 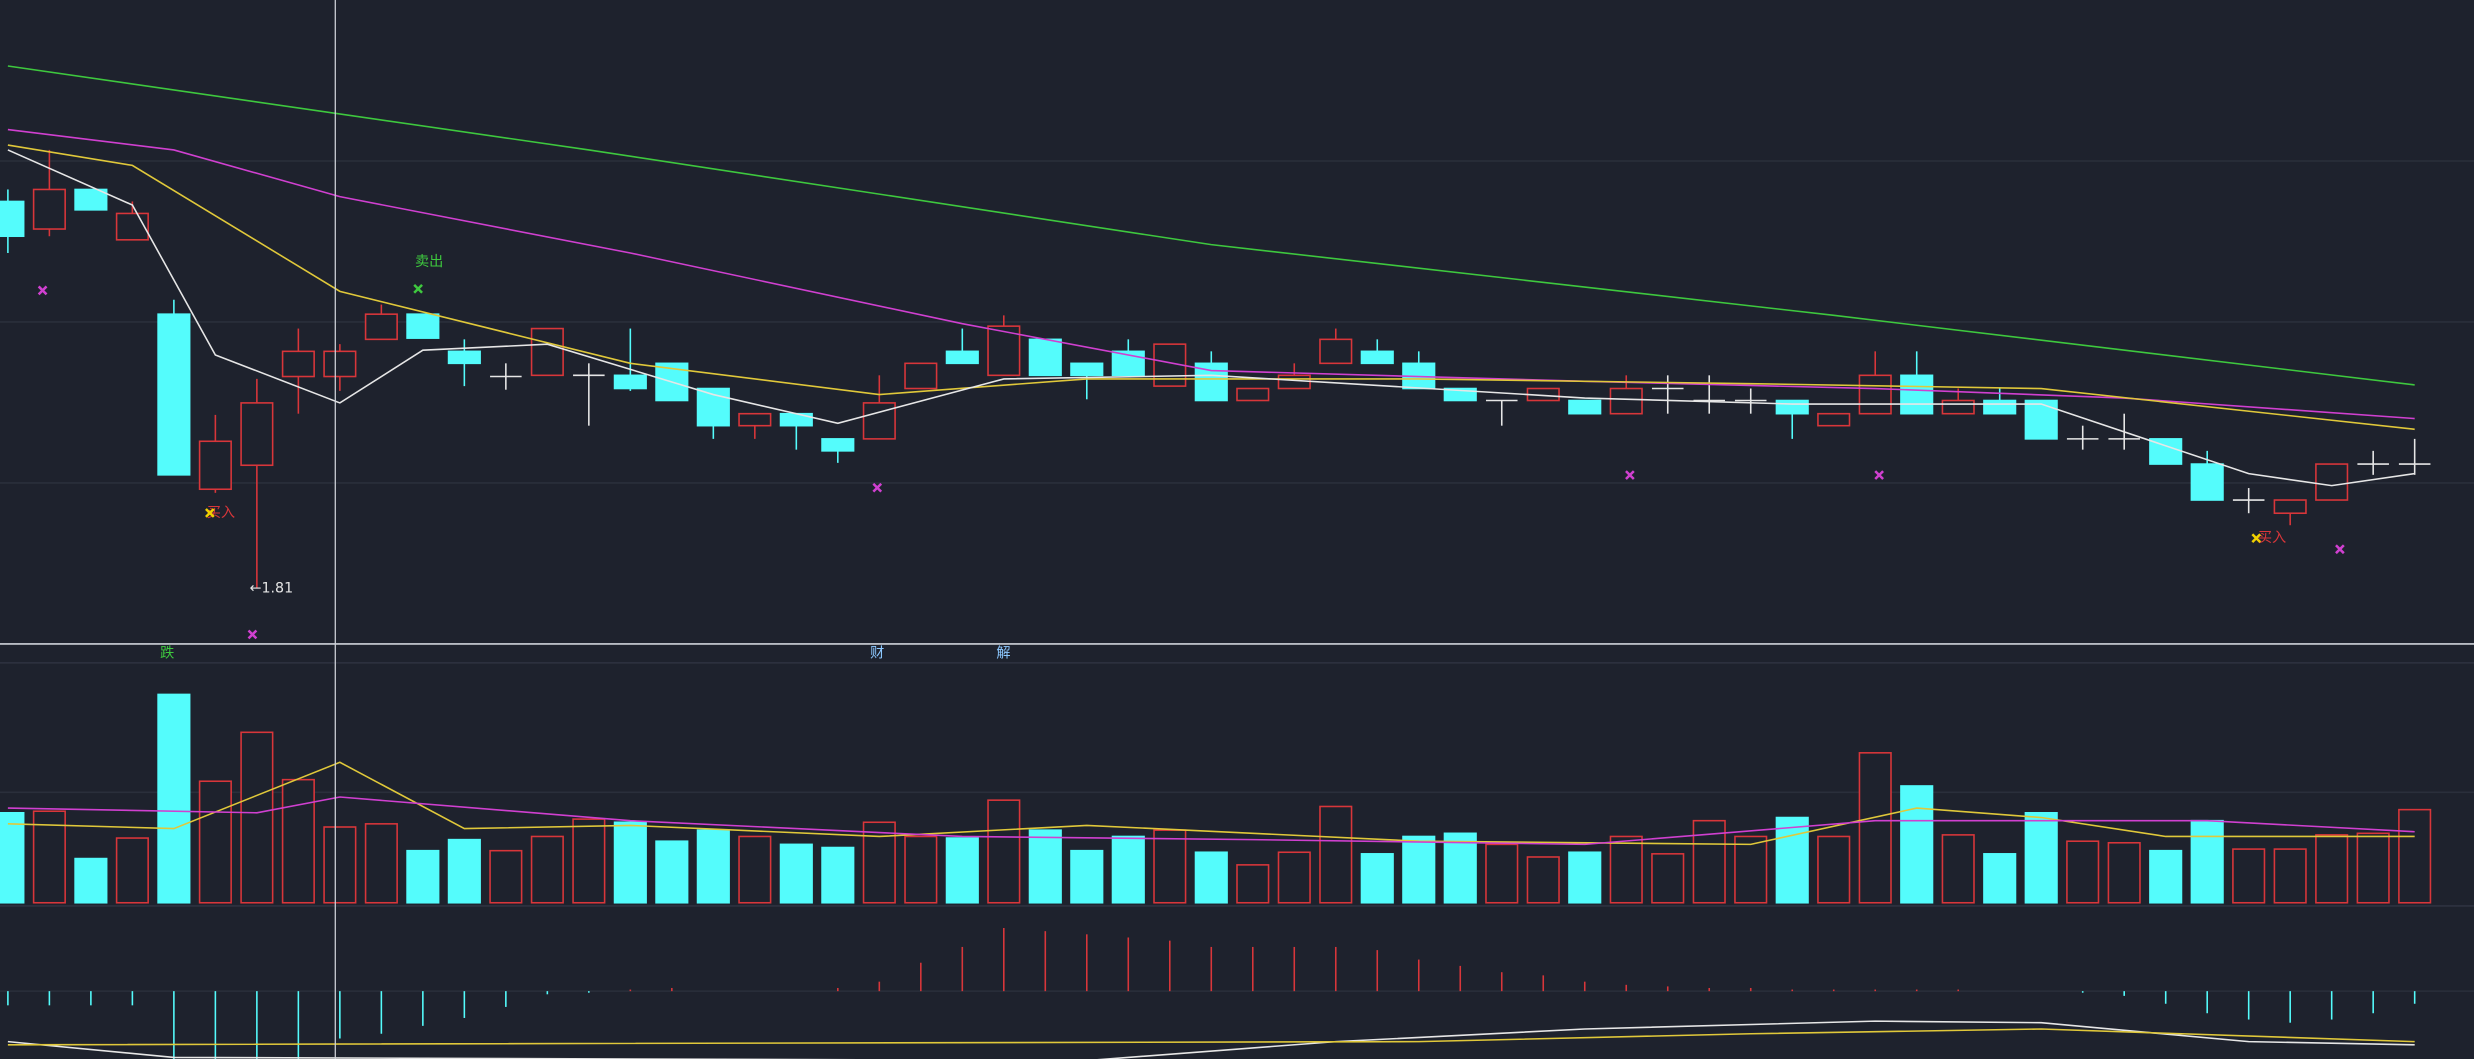 What do you see at coordinates (429, 262) in the screenshot?
I see `signal-label: 卖出` at bounding box center [429, 262].